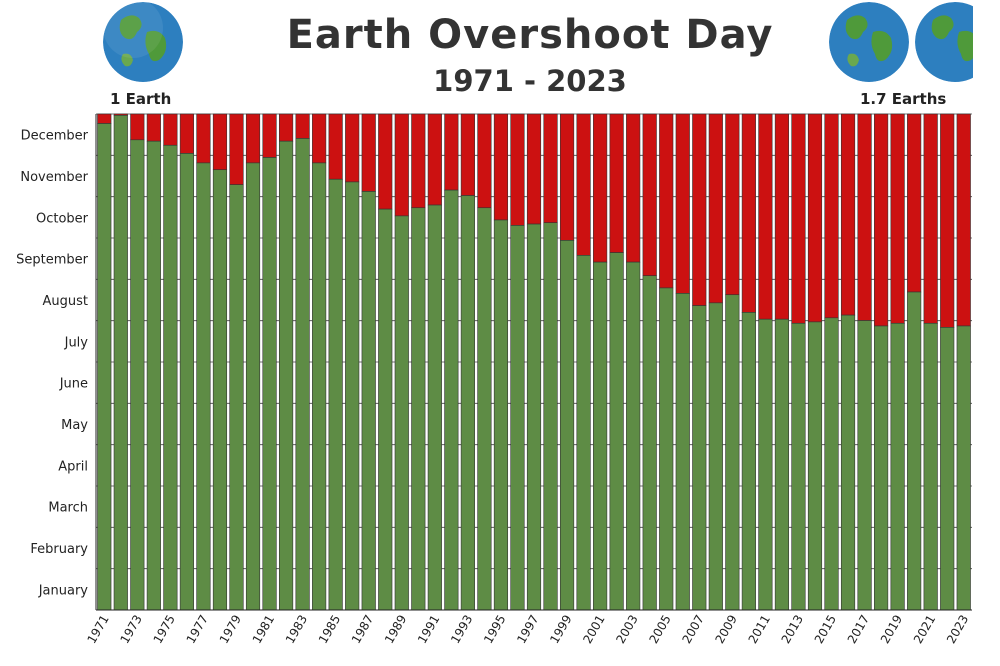 This screenshot has height=666, width=1000. I want to click on x-tick-label: 2009, so click(726, 629).